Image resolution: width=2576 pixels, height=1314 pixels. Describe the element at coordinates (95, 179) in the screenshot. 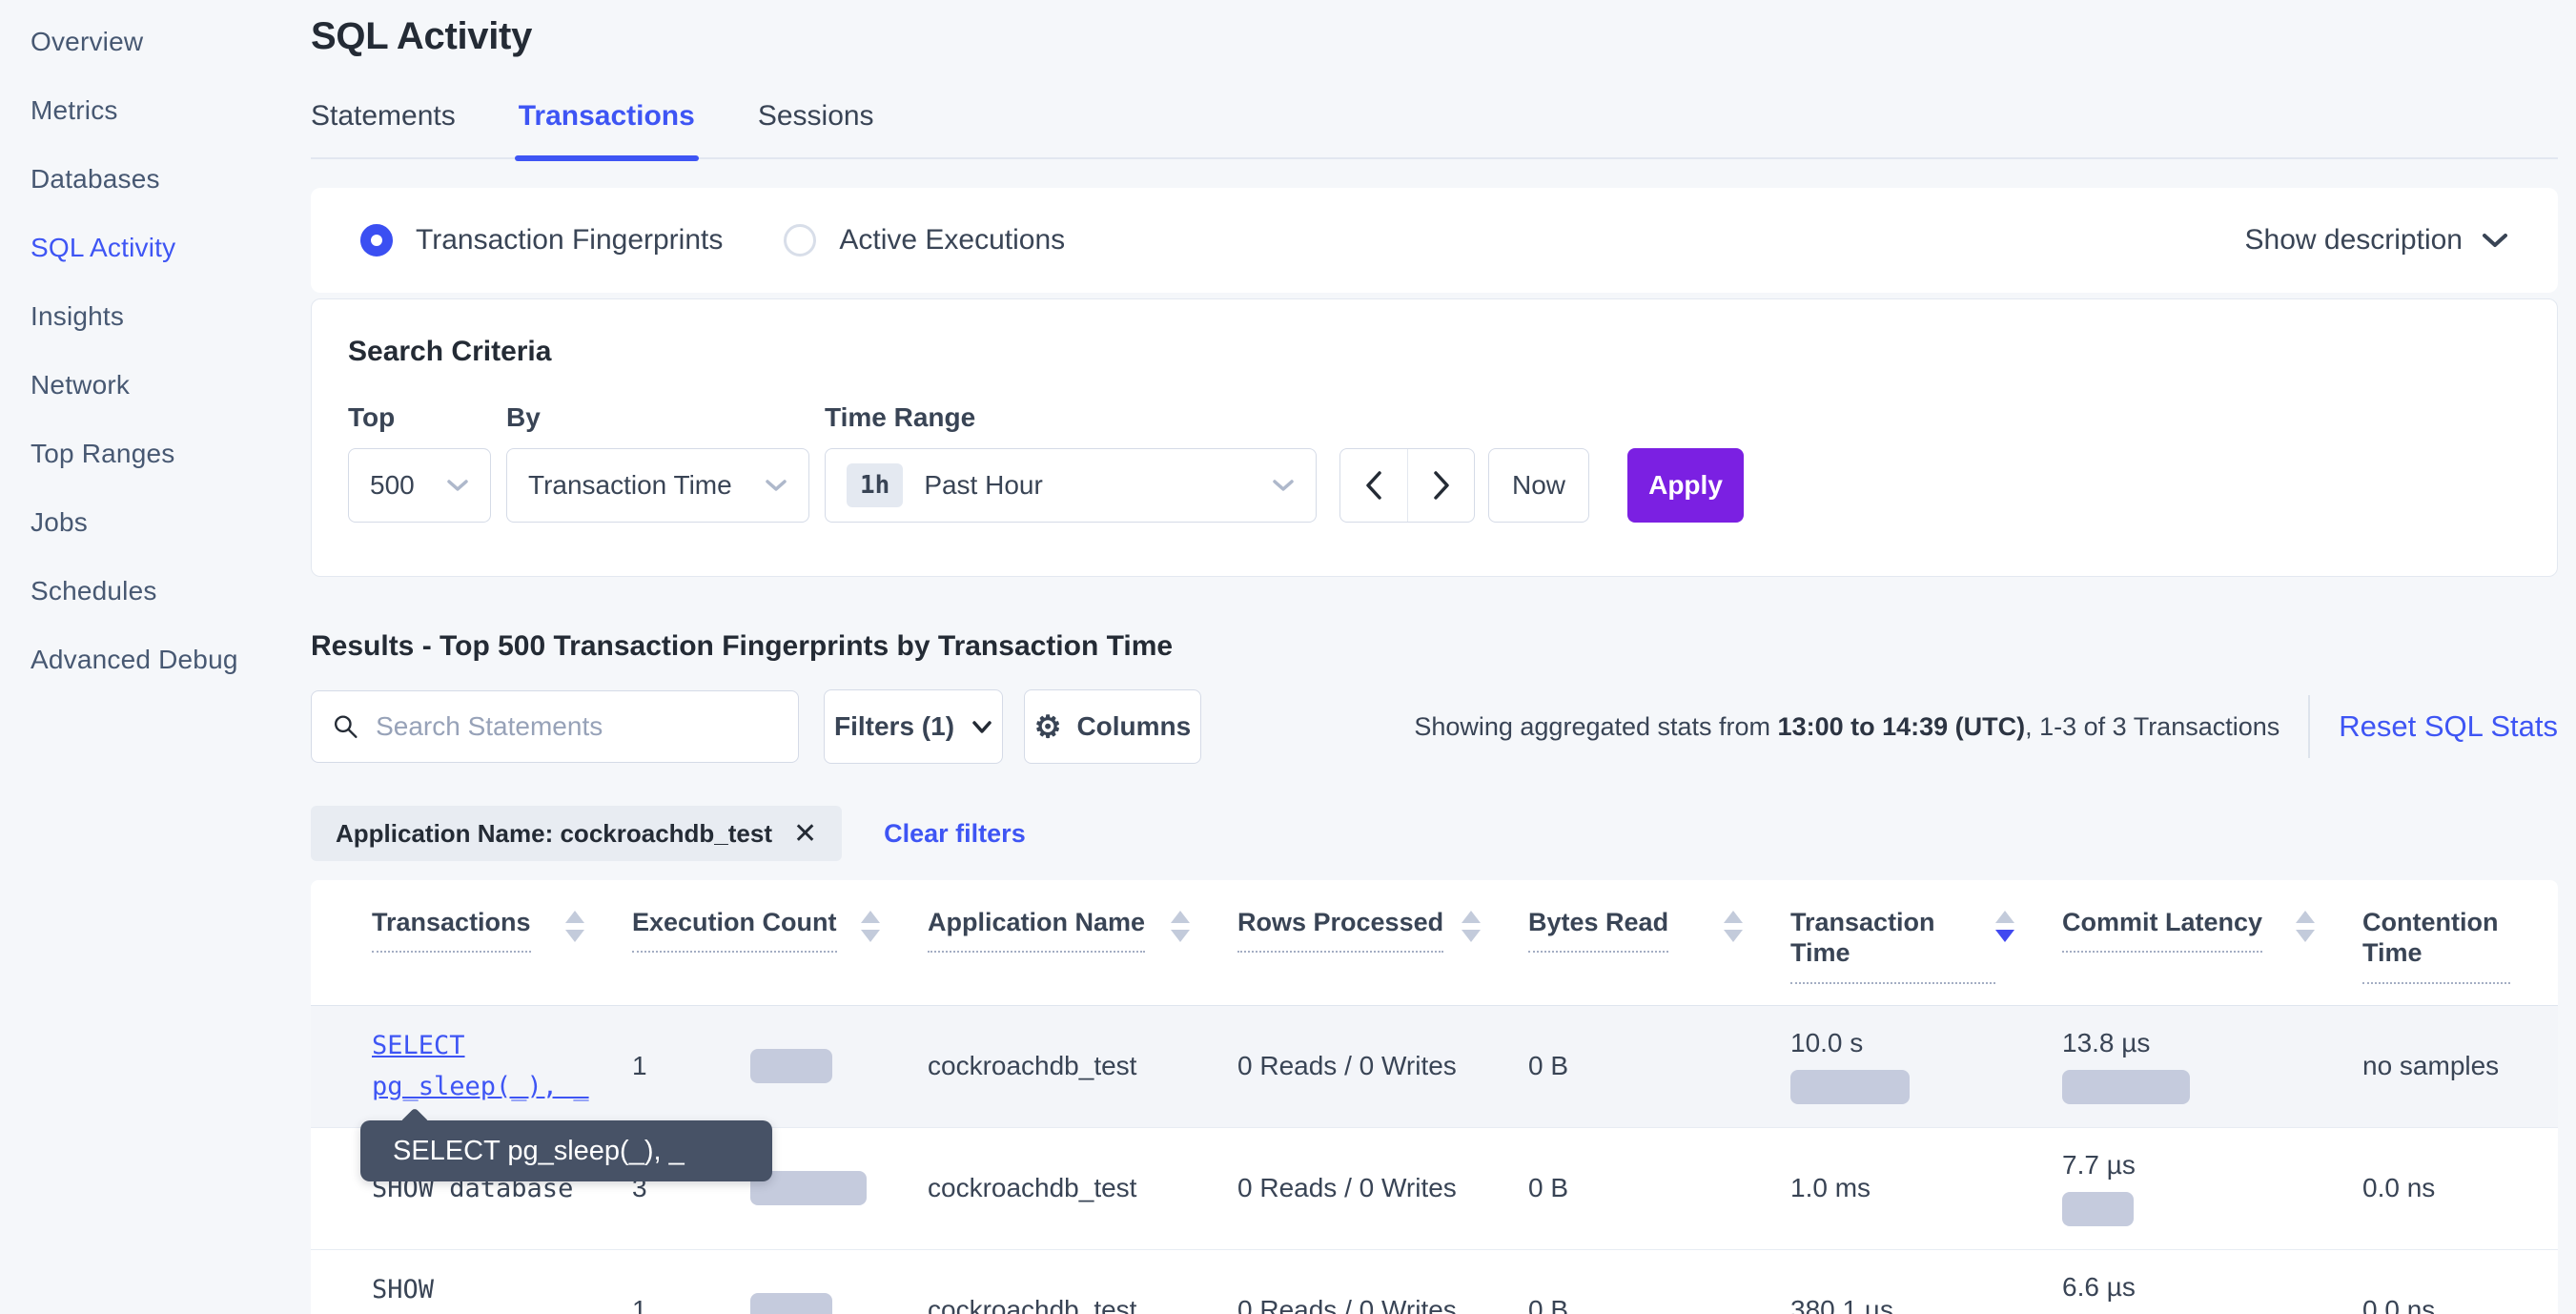

I see `sidebar-item-databases: Databases` at that location.